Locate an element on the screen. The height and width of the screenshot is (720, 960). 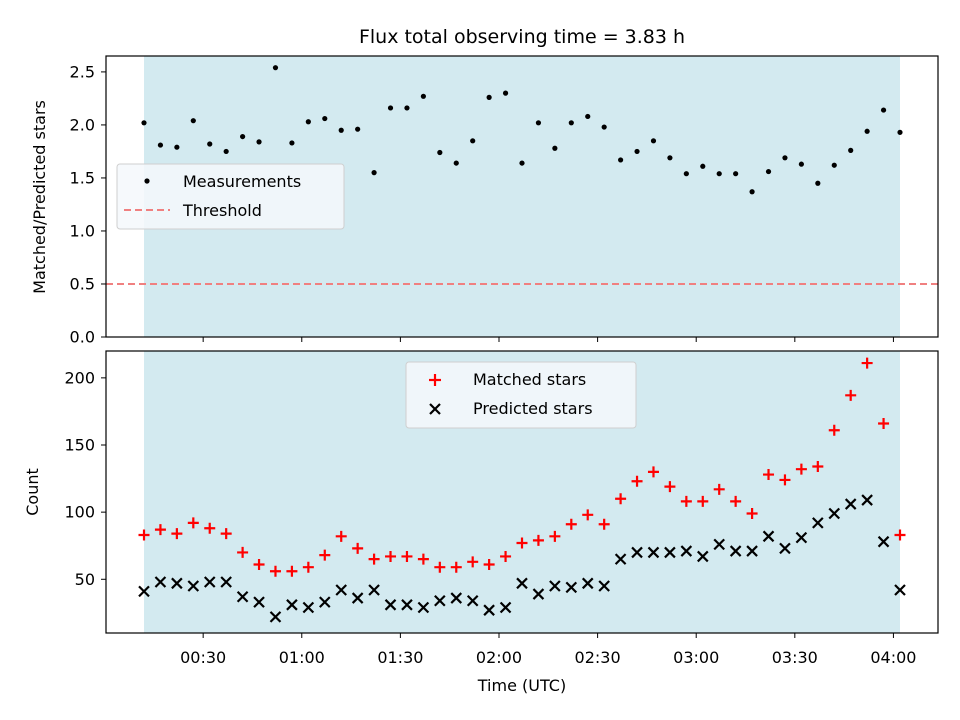
legend-predicted-label: Predicted stars is located at coordinates (533, 408).